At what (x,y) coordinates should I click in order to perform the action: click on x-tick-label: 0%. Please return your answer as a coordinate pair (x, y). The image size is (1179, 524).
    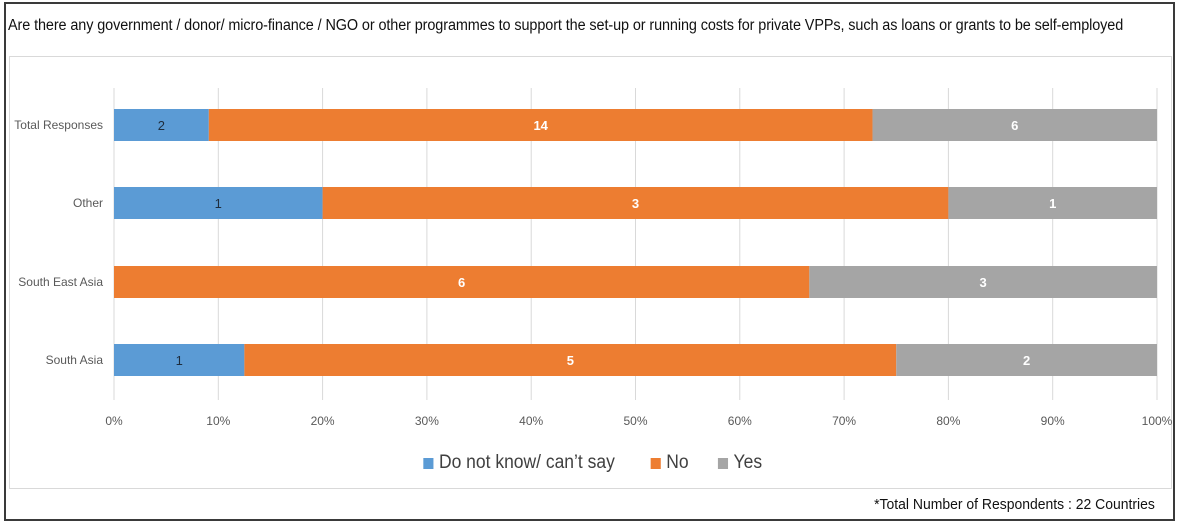
    Looking at the image, I should click on (114, 421).